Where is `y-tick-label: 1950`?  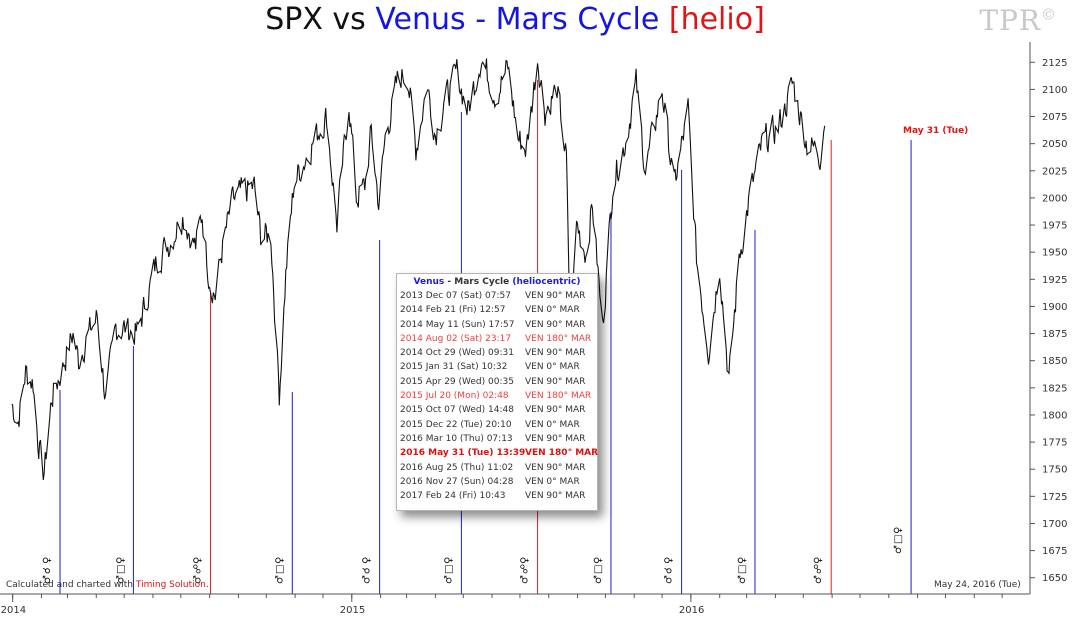
y-tick-label: 1950 is located at coordinates (1054, 253).